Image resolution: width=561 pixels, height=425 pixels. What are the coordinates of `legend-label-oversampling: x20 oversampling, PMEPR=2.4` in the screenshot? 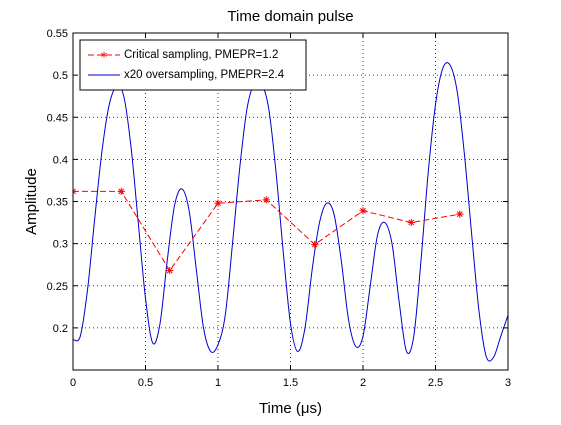 It's located at (204, 75).